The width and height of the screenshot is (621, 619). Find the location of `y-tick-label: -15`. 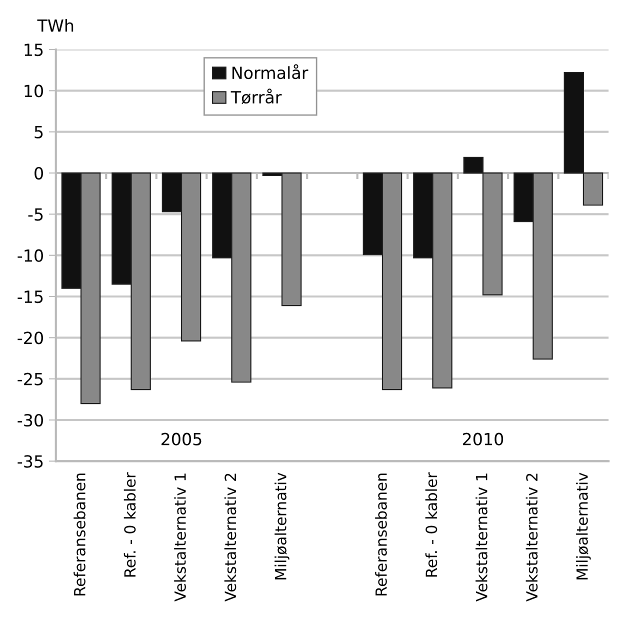

y-tick-label: -15 is located at coordinates (30, 297).